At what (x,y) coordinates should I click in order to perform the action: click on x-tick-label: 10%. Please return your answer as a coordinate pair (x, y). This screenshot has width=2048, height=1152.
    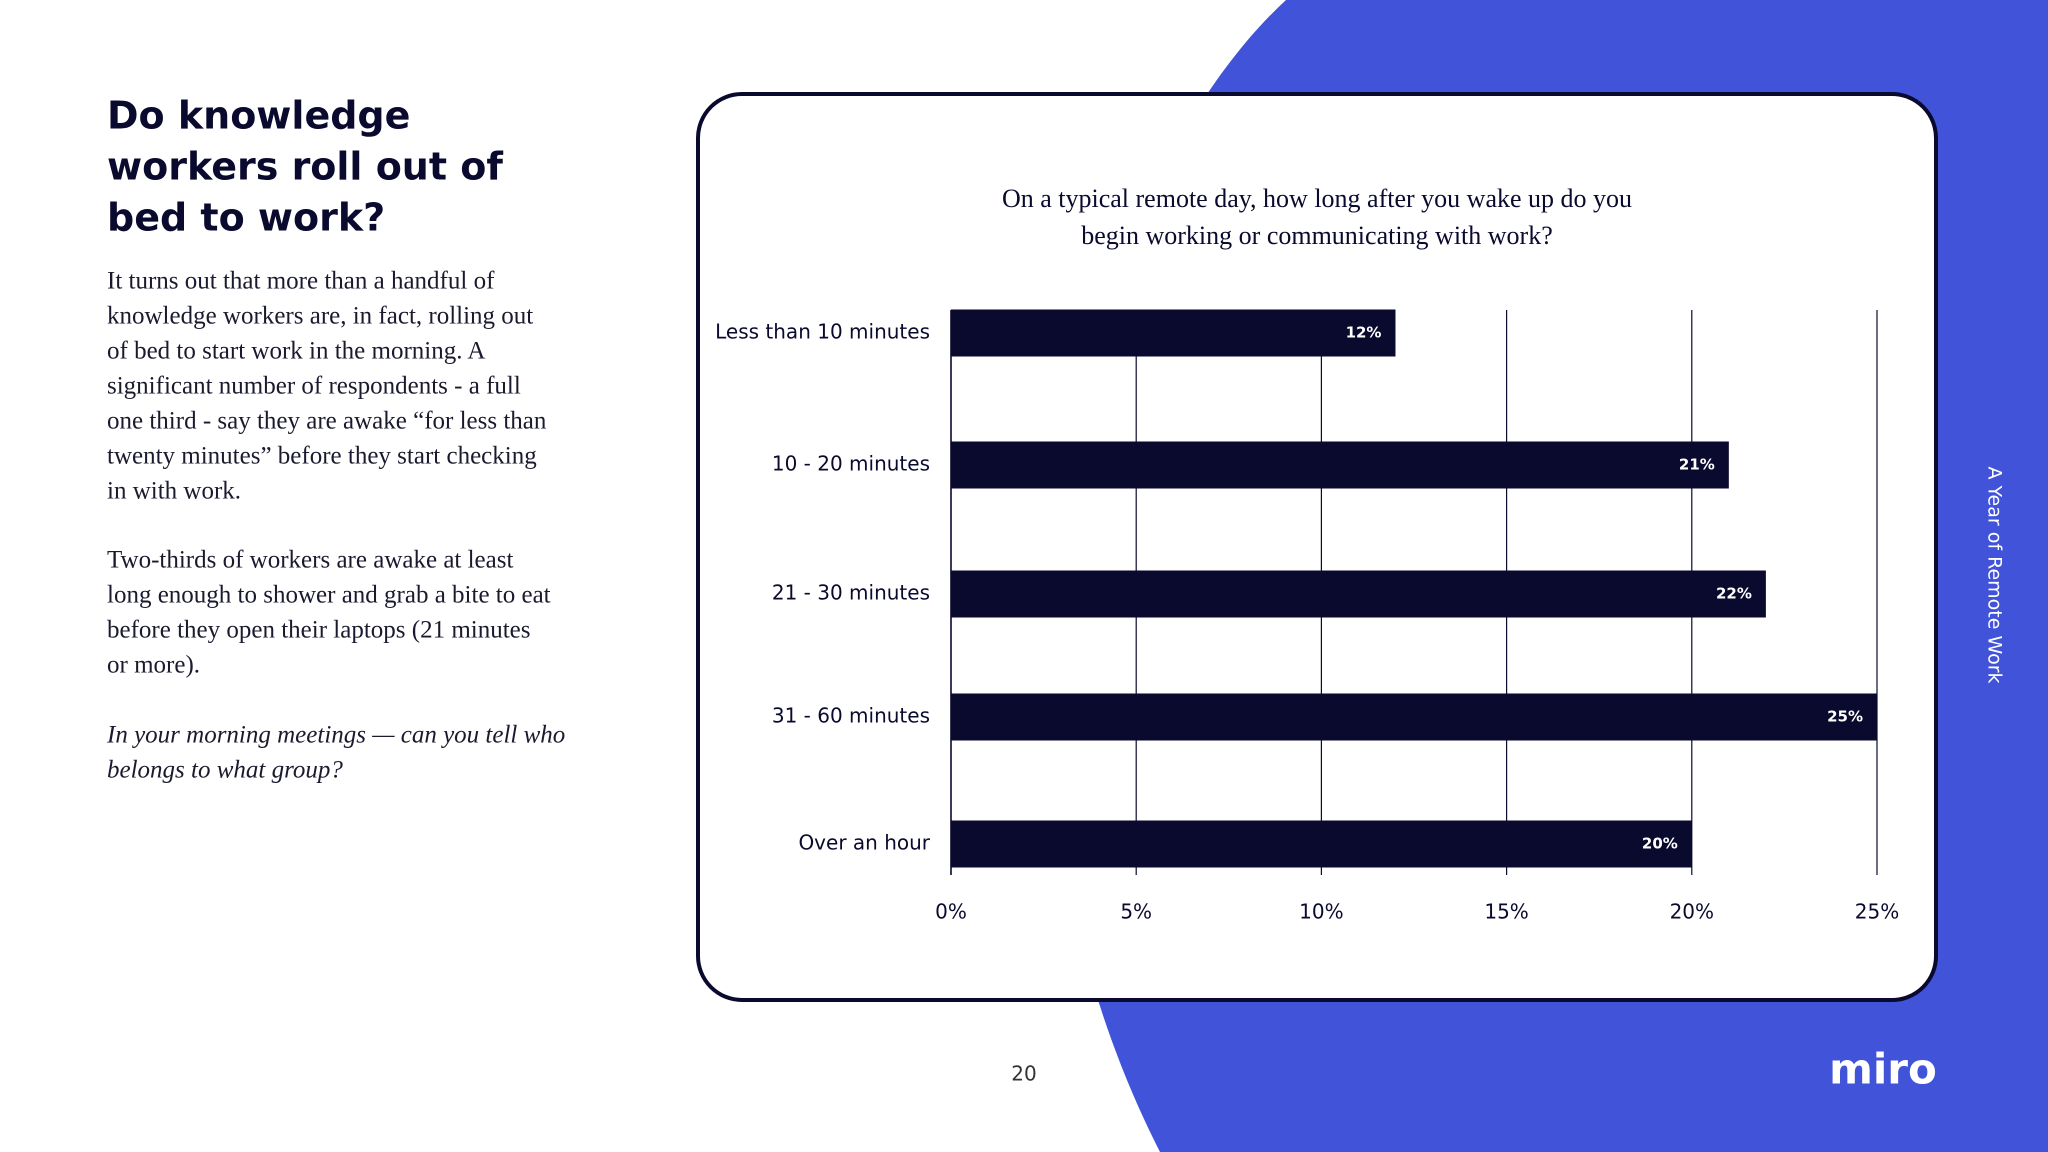
    Looking at the image, I should click on (1321, 912).